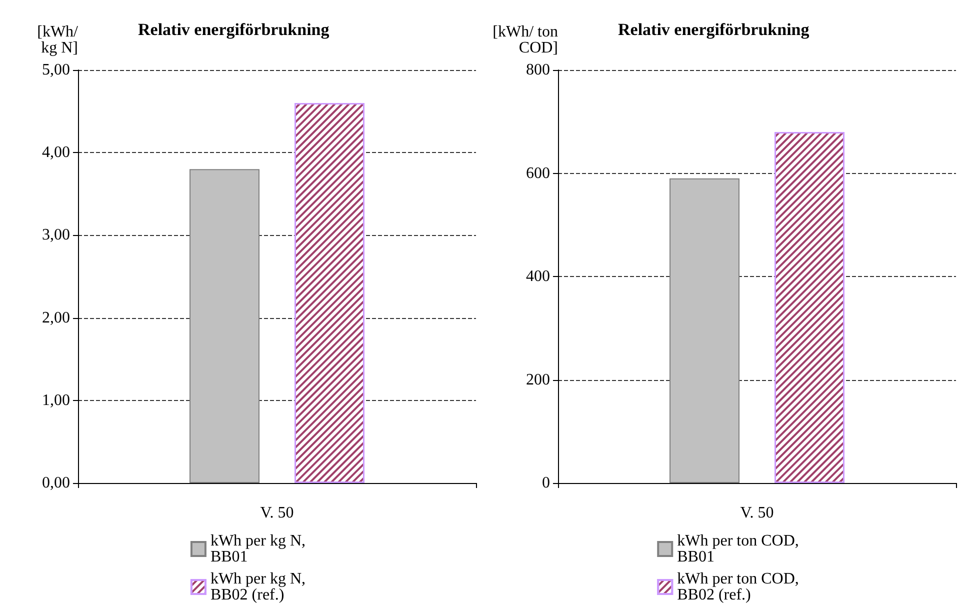  What do you see at coordinates (58, 40) in the screenshot?
I see `y-axis-title: [kWh/ kg N]` at bounding box center [58, 40].